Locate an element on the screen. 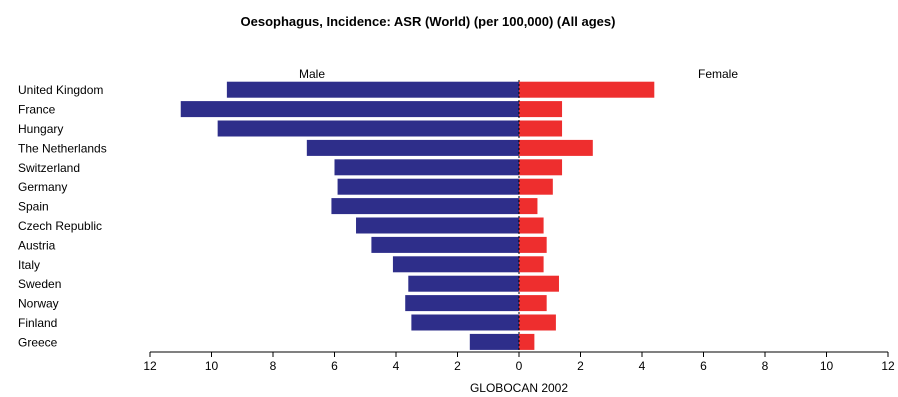 Image resolution: width=898 pixels, height=397 pixels. bar-male-sweden is located at coordinates (463, 283).